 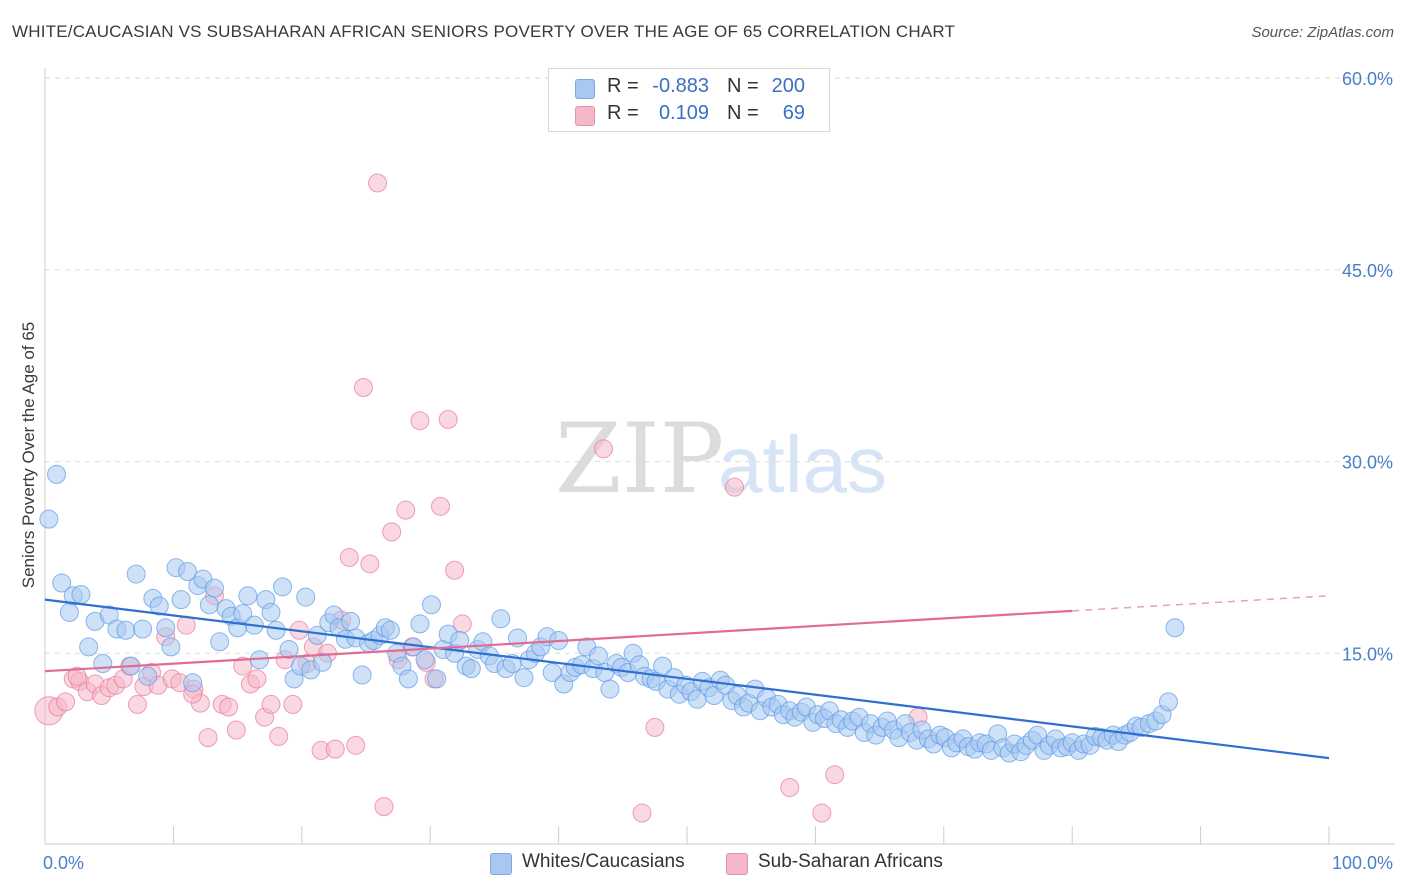 I want to click on watermark-zip: ZIP, so click(x=639, y=459).